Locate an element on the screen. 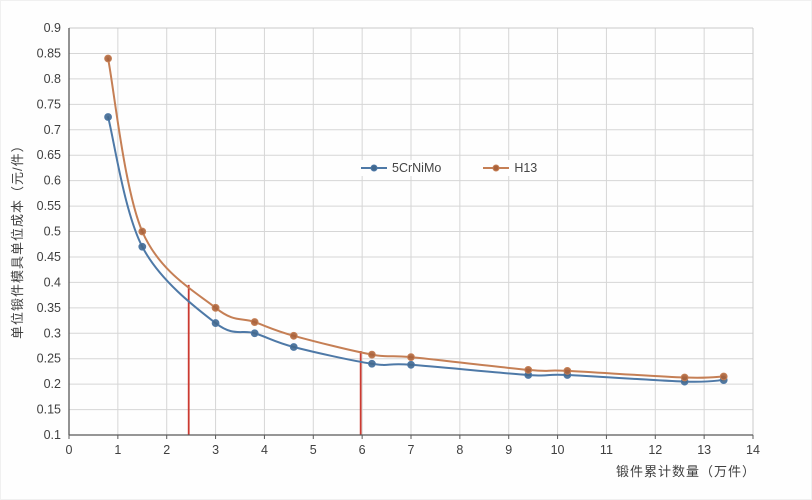 This screenshot has width=812, height=500. legend-label: H13 is located at coordinates (526, 168).